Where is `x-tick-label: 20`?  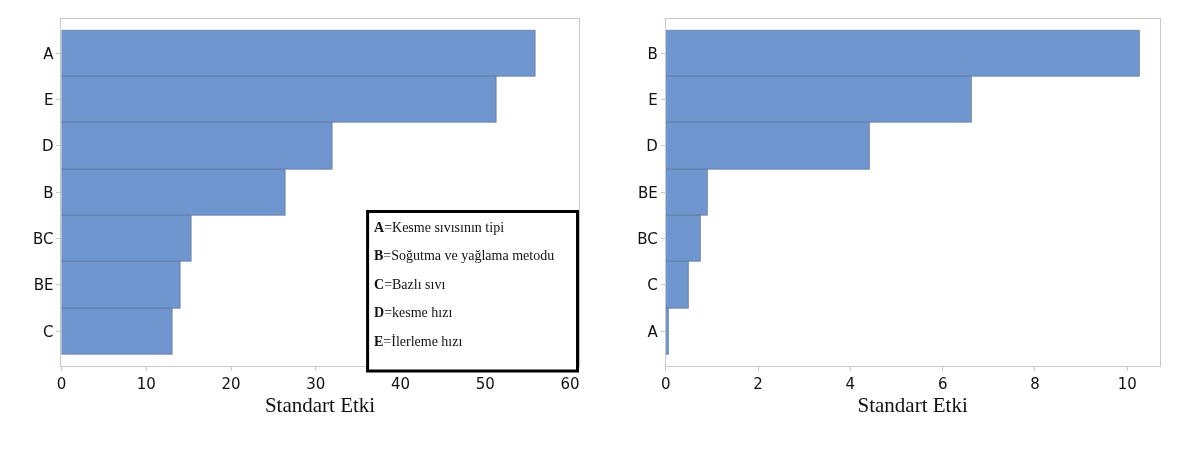 x-tick-label: 20 is located at coordinates (231, 384).